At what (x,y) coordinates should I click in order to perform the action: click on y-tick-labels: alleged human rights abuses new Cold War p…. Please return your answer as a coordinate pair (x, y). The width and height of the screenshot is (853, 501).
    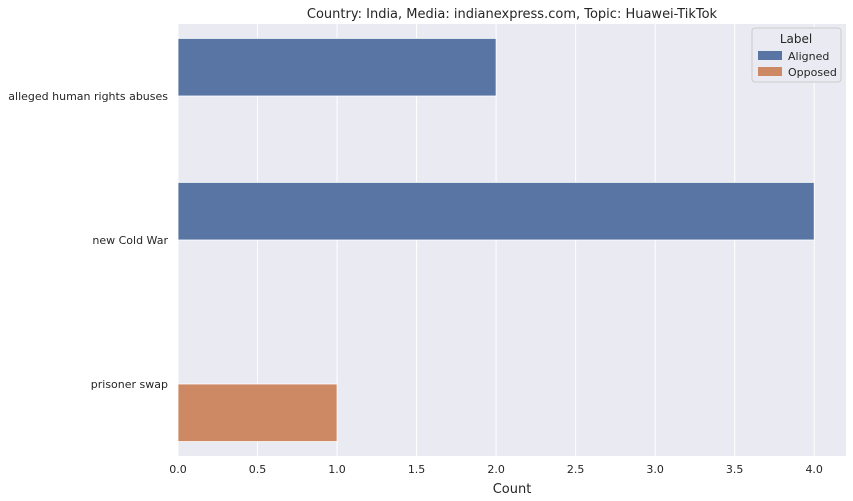
    Looking at the image, I should click on (88, 240).